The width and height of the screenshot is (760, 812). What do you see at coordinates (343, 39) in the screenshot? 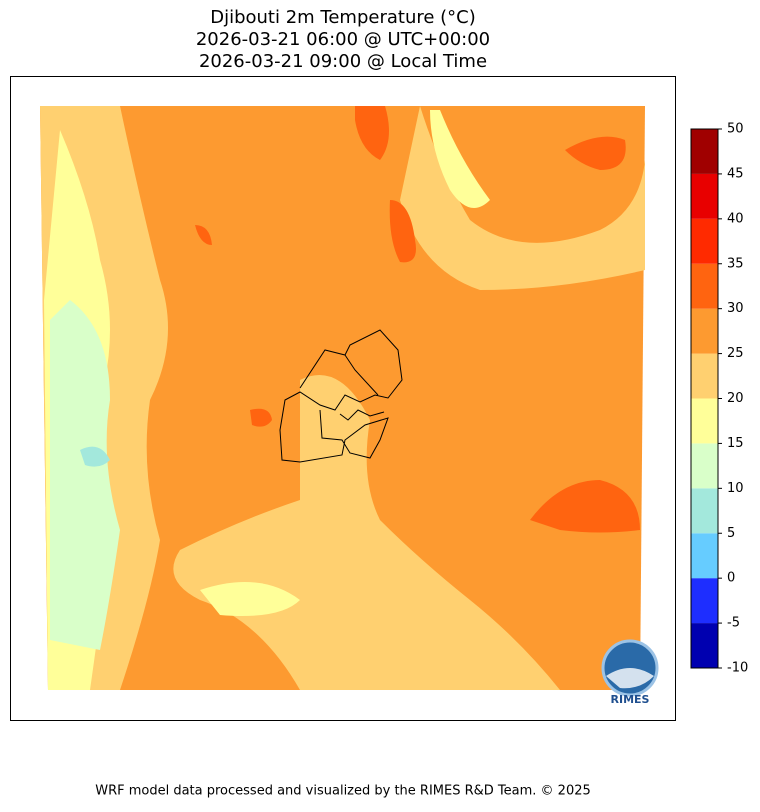
I see `title-line: 2026-03-21 06:00 @ UTC+00:00` at bounding box center [343, 39].